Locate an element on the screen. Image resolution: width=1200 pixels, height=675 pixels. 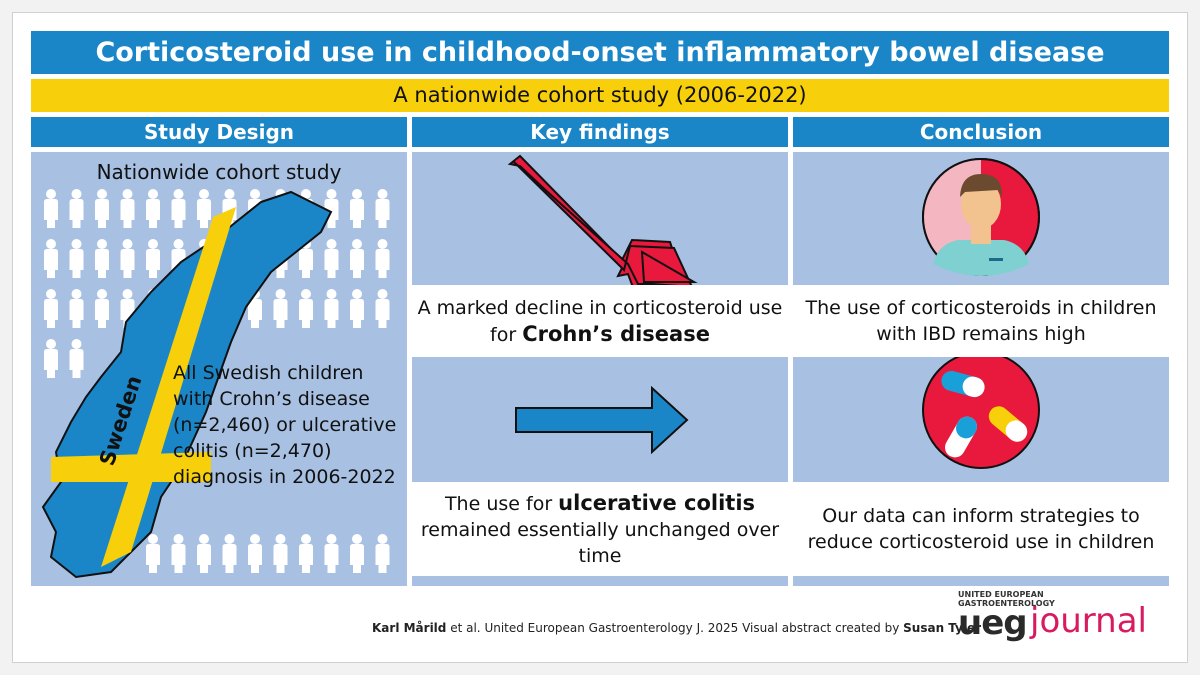
logo-journal: journal is located at coordinates (1089, 621).